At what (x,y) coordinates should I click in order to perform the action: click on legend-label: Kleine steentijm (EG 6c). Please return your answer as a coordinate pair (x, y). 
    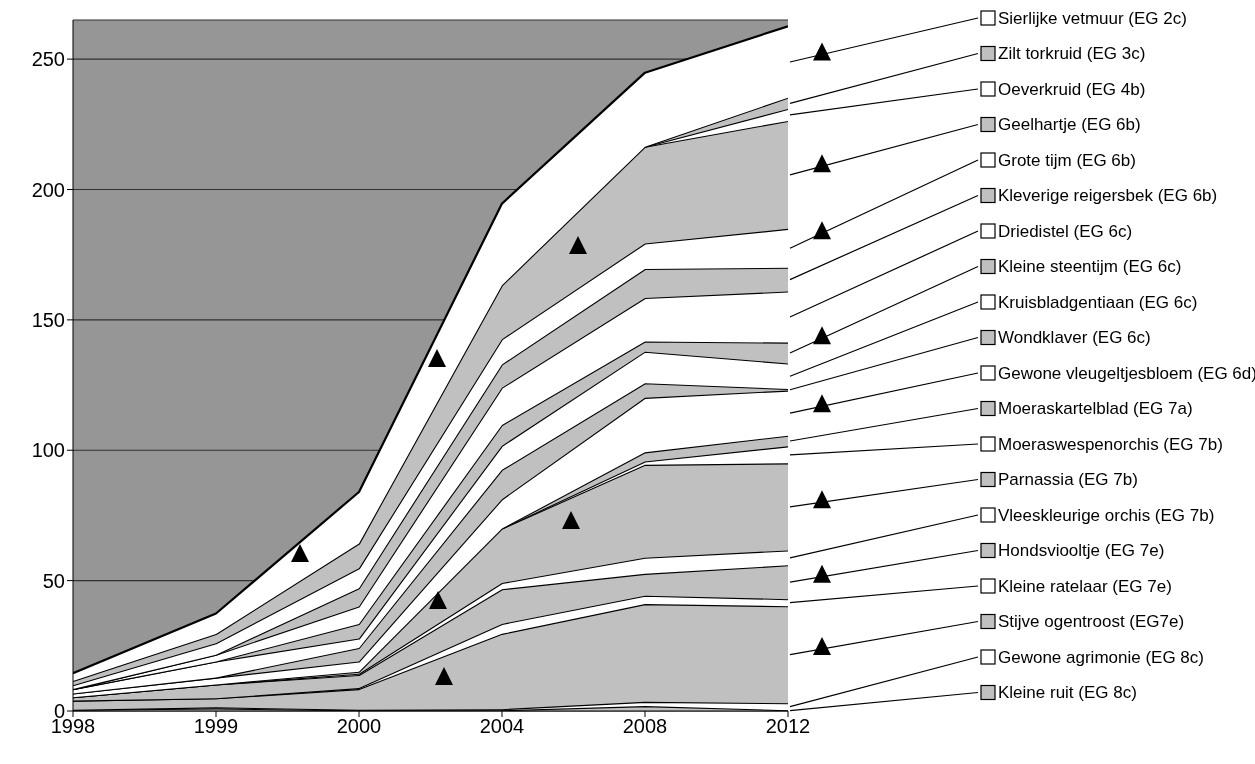
    Looking at the image, I should click on (1090, 266).